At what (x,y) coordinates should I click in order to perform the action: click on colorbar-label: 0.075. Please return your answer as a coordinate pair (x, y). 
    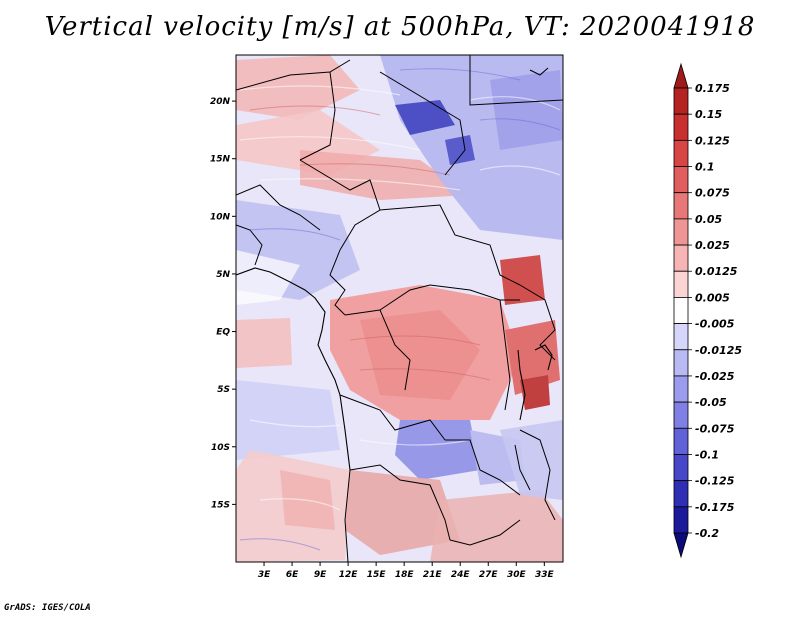
    Looking at the image, I should click on (712, 193).